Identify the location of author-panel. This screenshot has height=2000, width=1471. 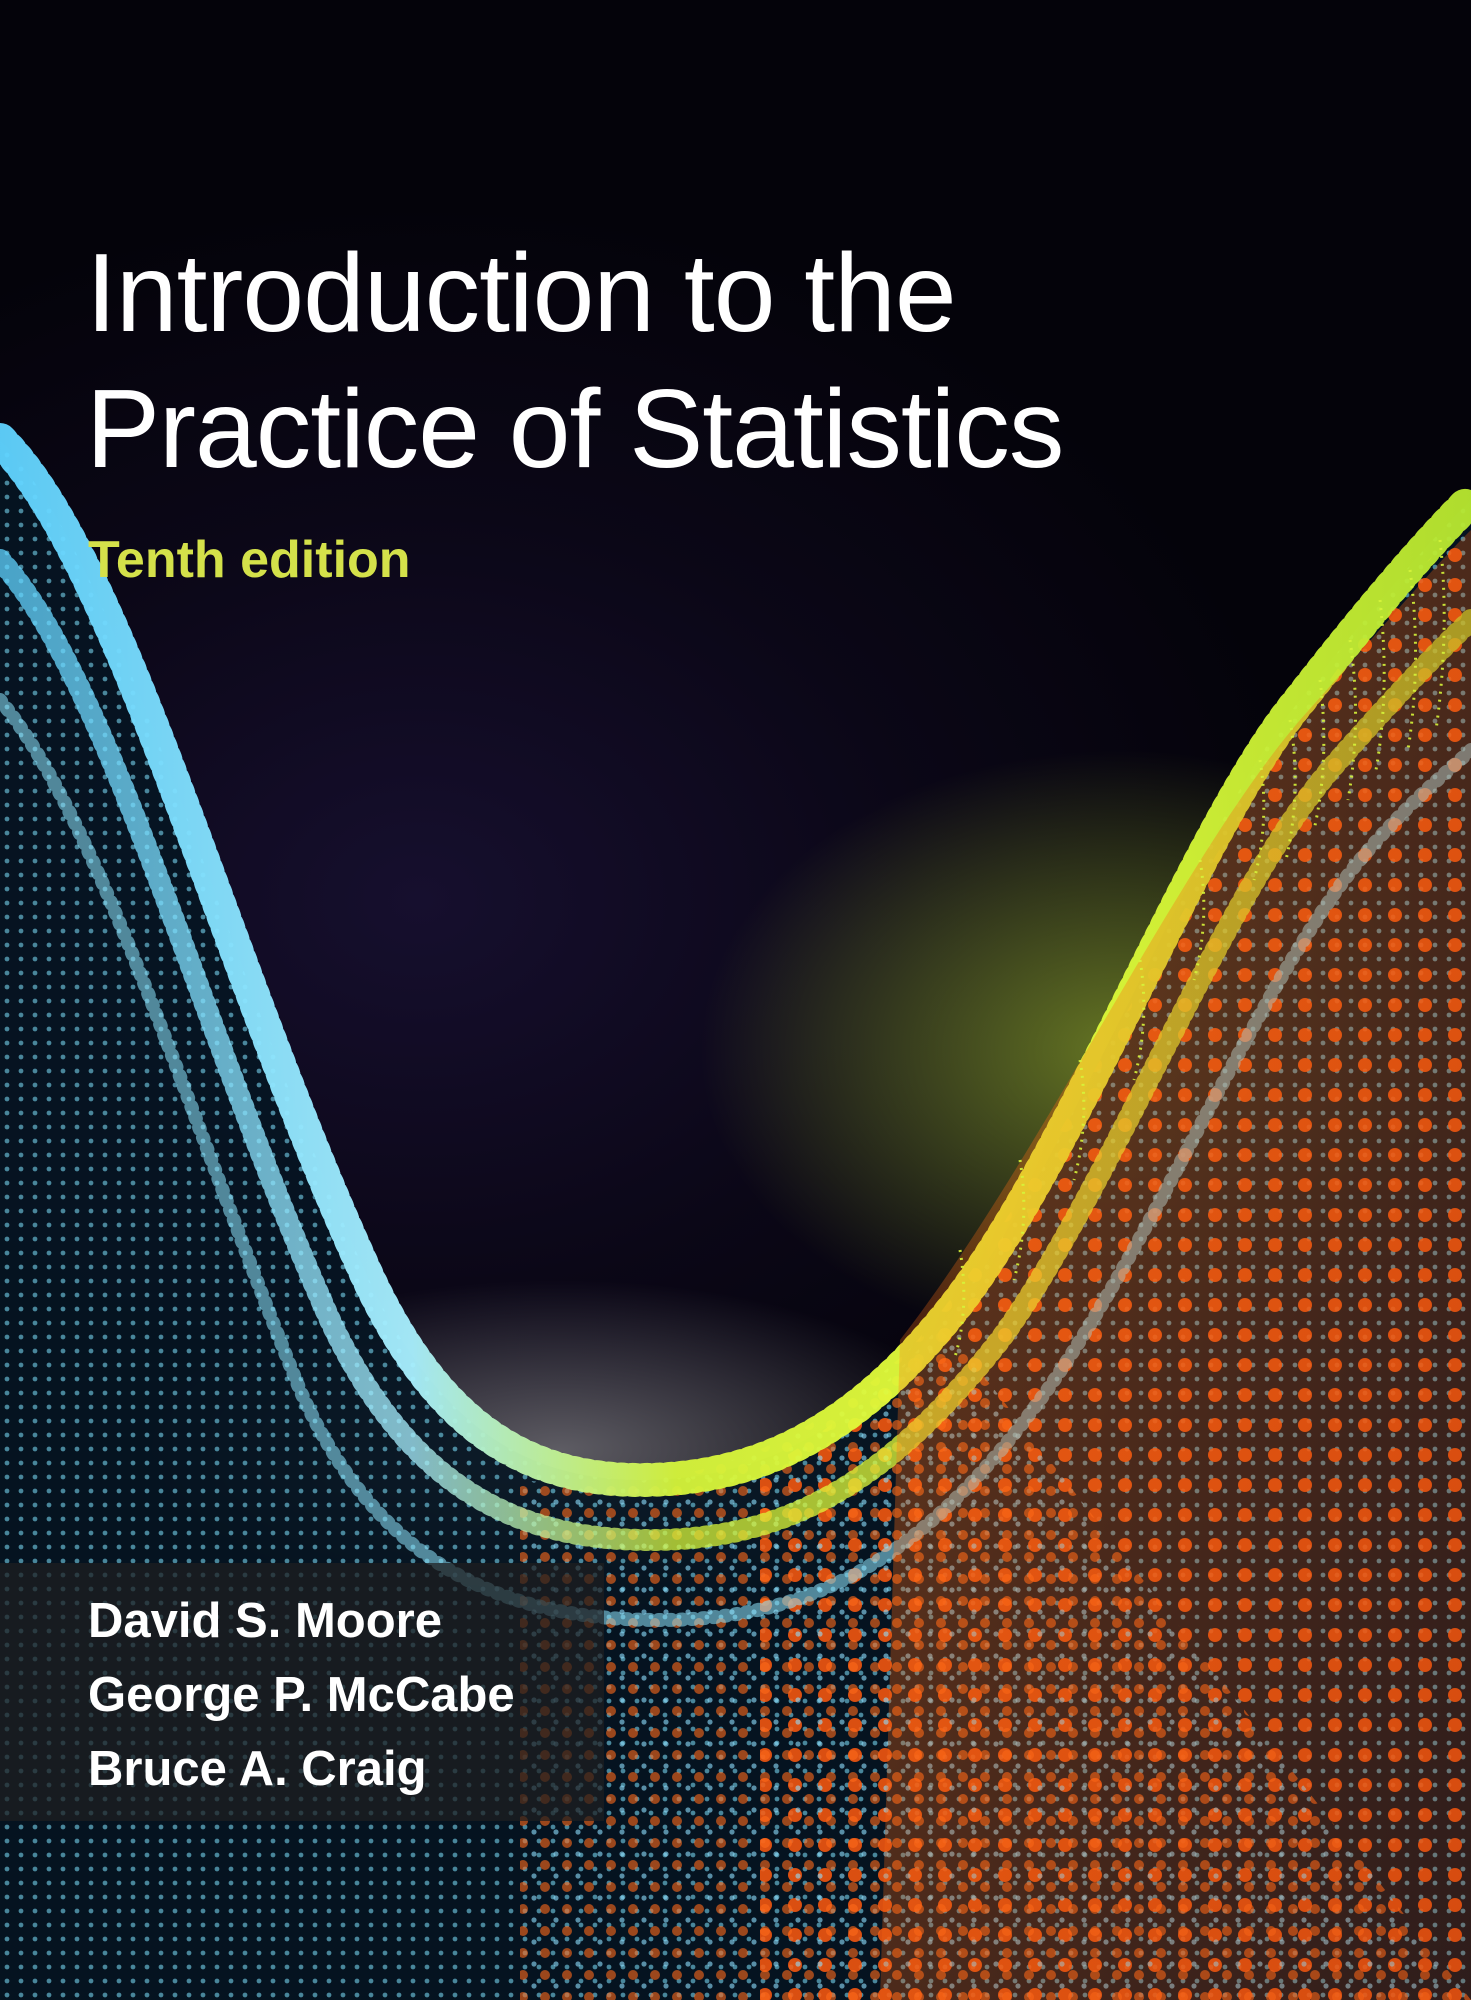
(302, 1692).